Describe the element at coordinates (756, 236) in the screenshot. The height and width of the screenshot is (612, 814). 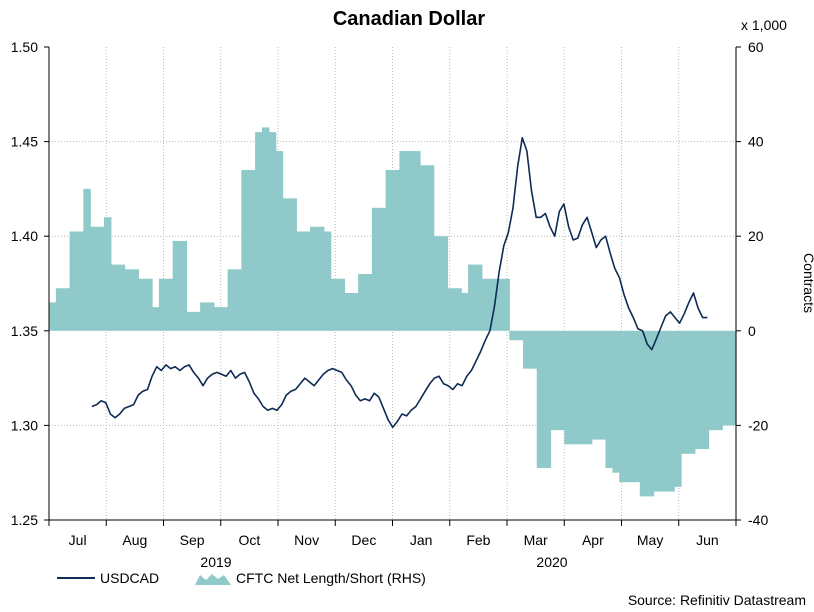
I see `right-tick-label: 20` at that location.